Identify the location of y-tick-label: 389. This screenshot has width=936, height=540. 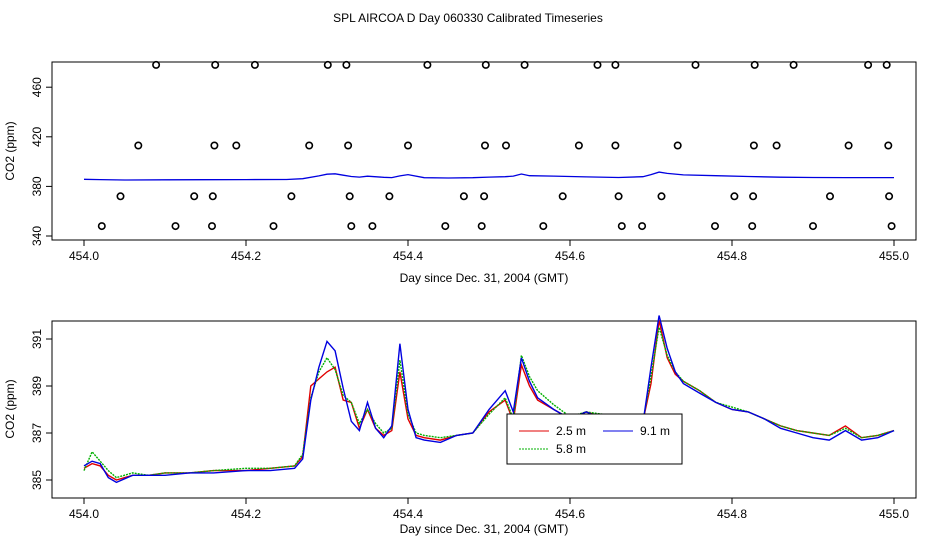
(37, 386).